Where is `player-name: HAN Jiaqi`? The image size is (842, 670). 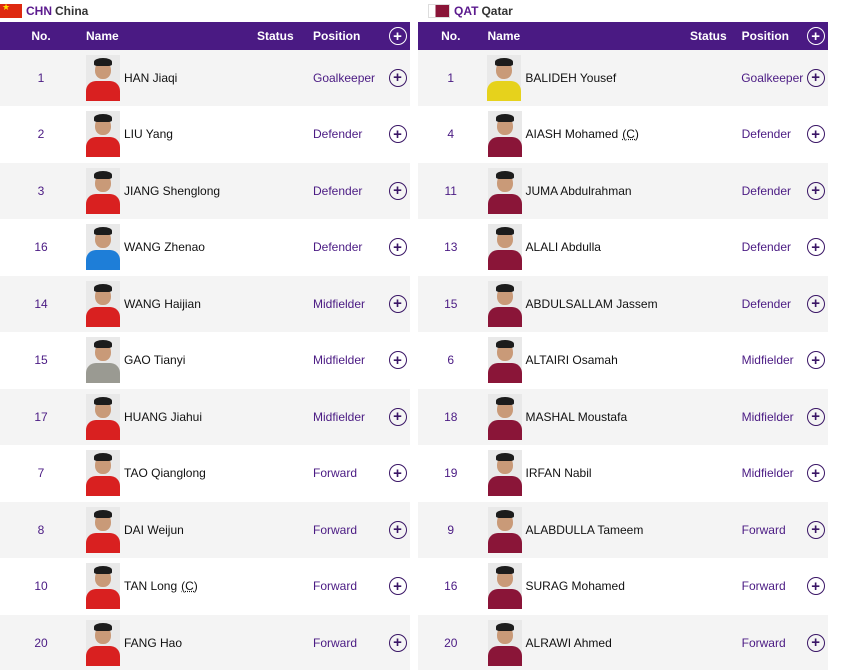 player-name: HAN Jiaqi is located at coordinates (151, 77).